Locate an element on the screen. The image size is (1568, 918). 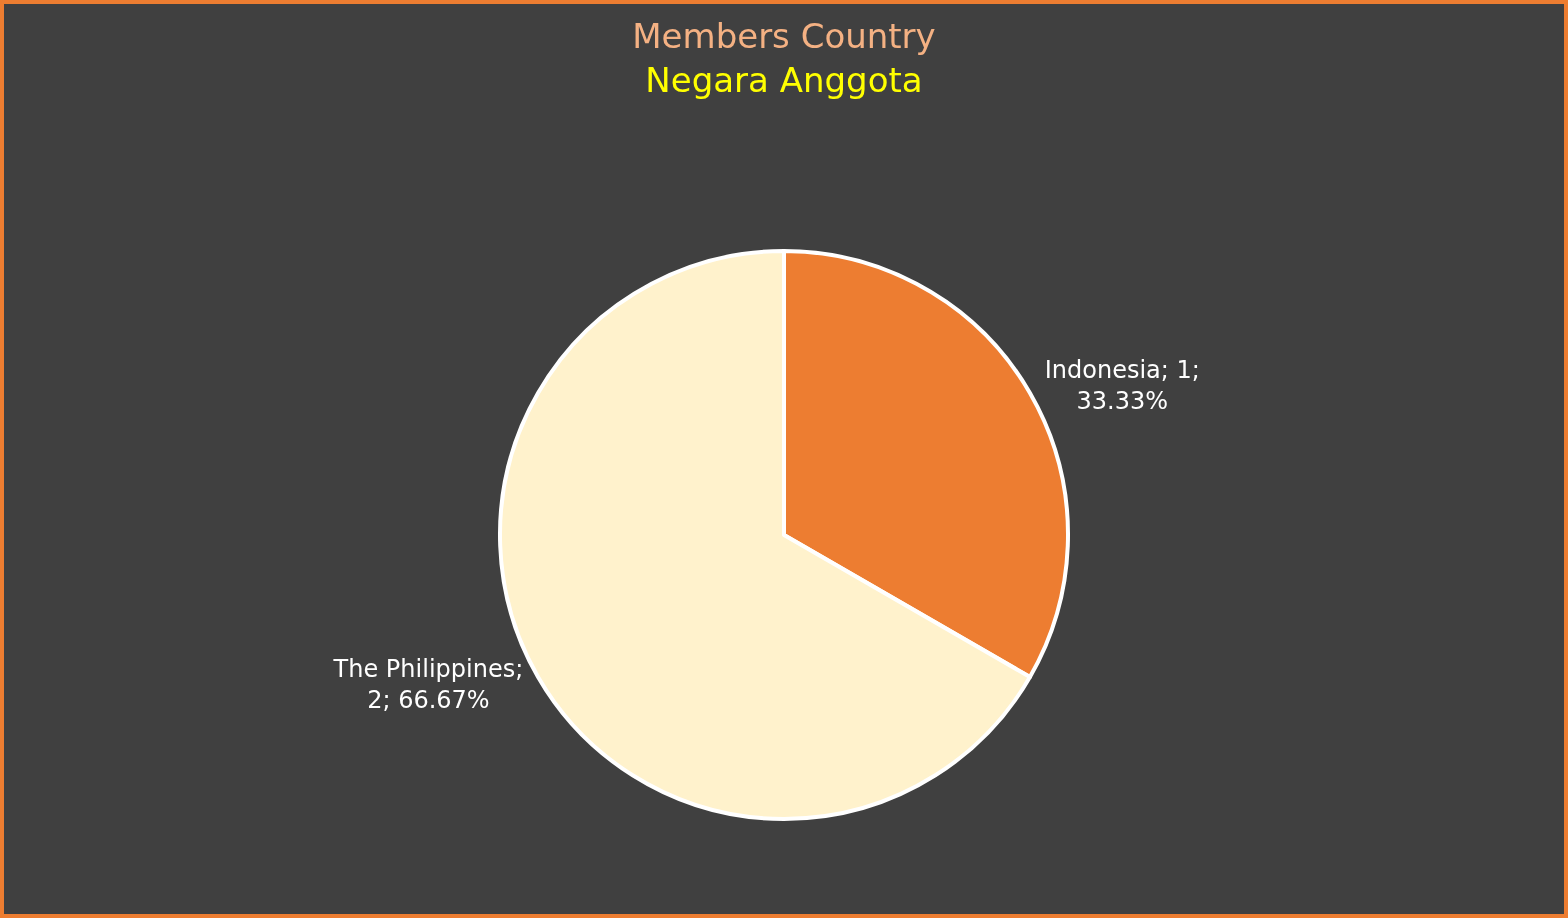
chart-subtitle: Negara Anggota is located at coordinates (784, 80).